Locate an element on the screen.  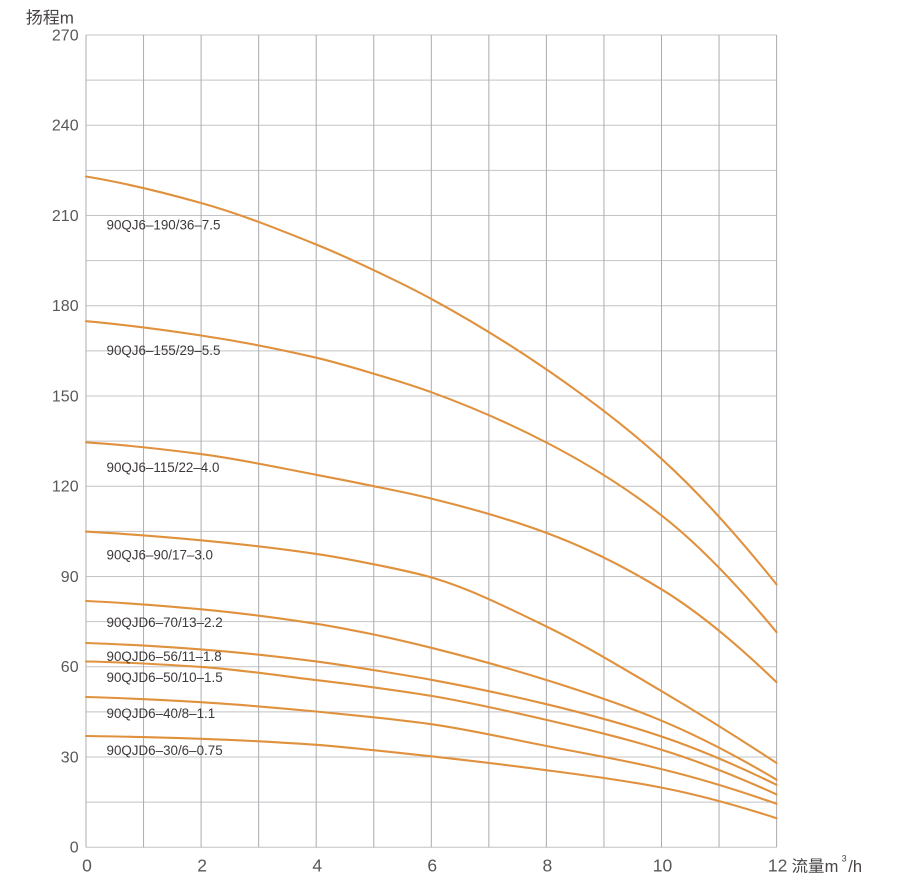
svg-text: 30 is located at coordinates (70, 758).